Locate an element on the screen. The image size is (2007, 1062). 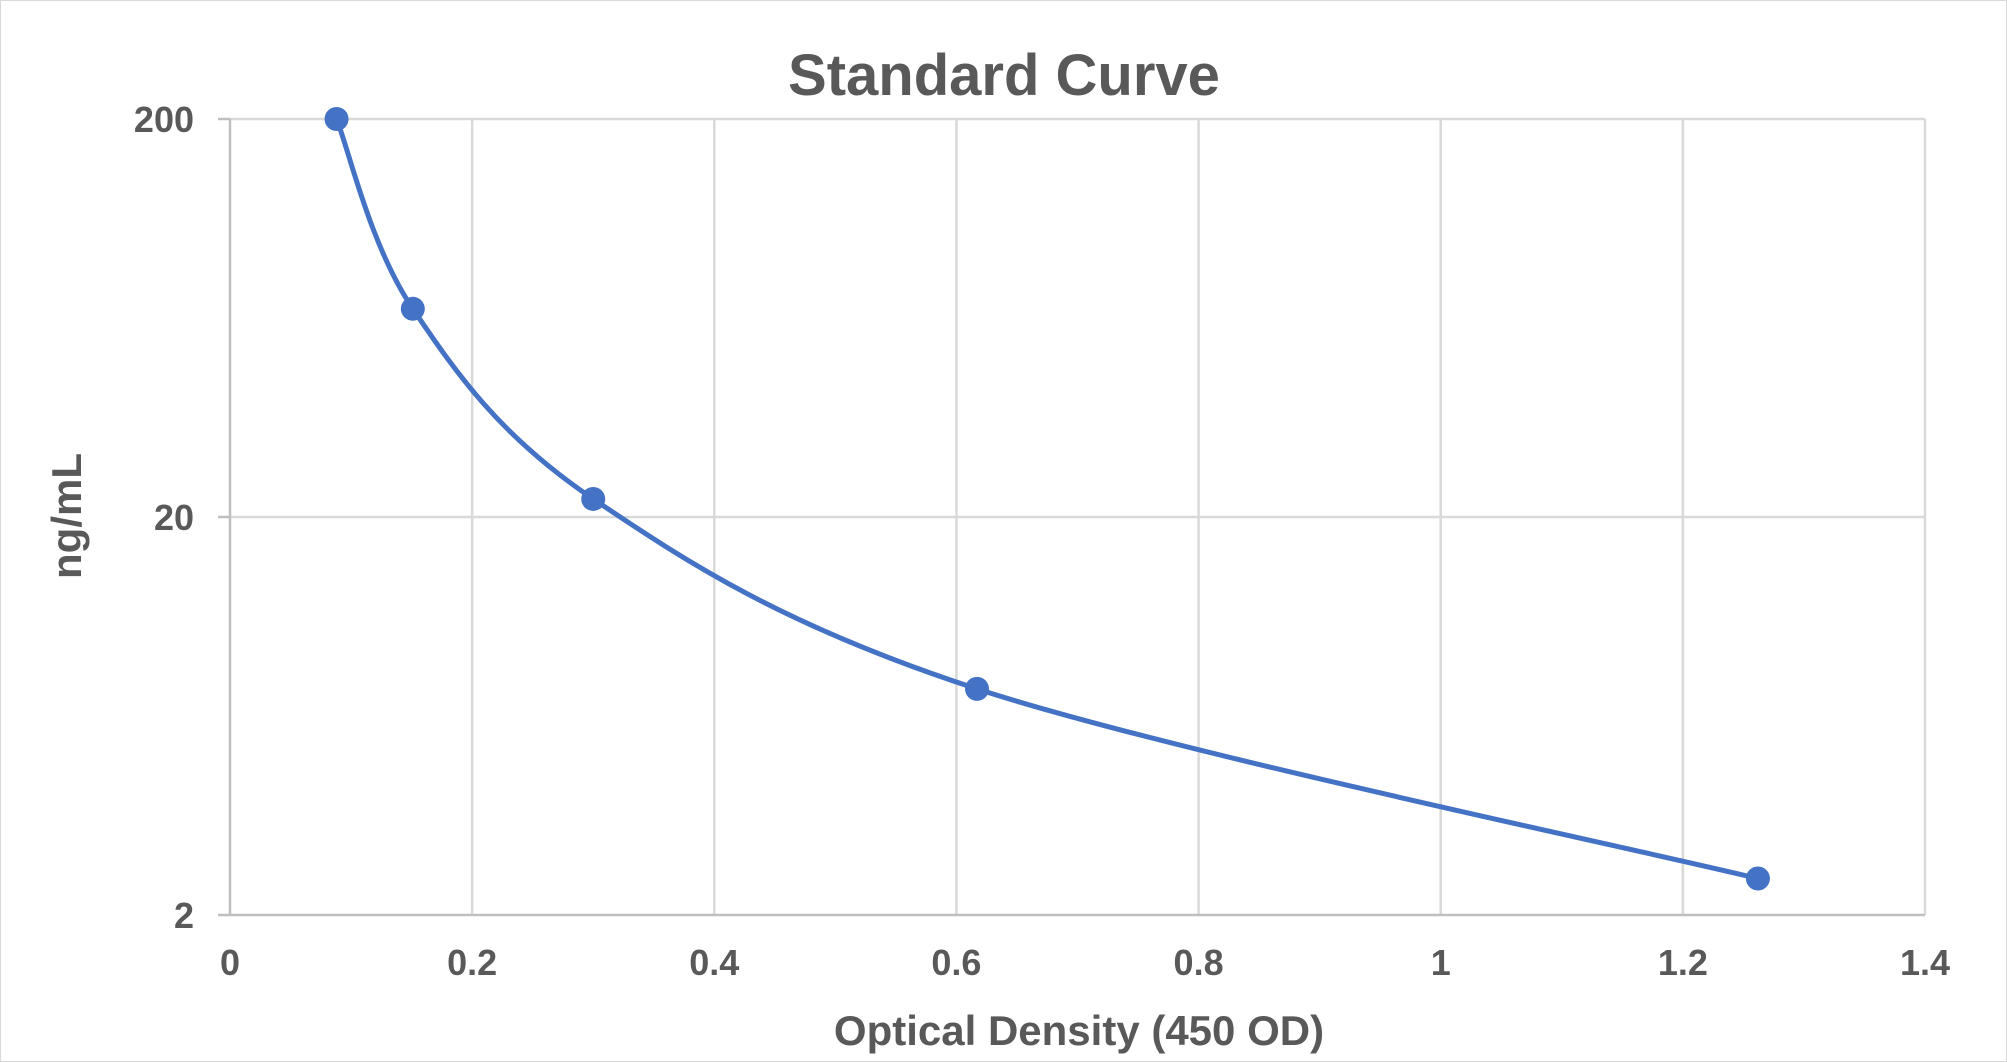
chart-title: Standard Curve is located at coordinates (1004, 75).